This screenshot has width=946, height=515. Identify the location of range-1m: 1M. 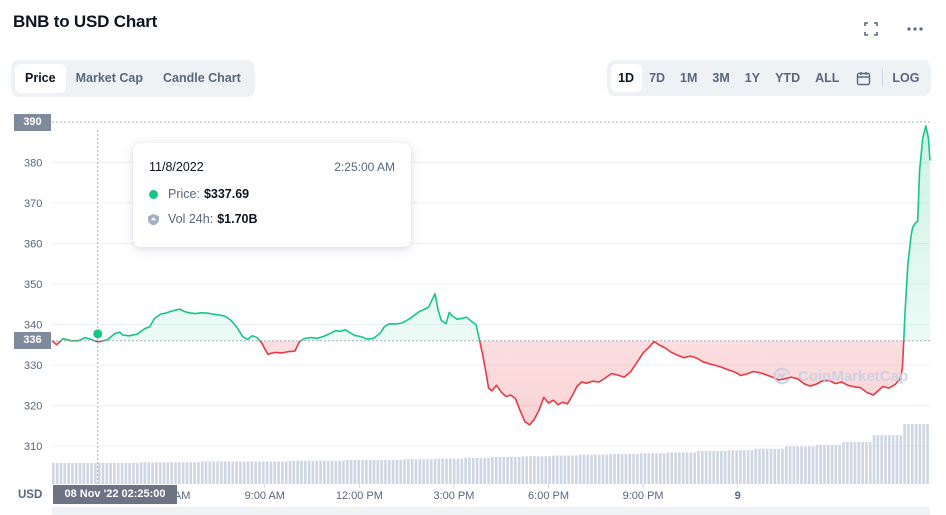
(689, 78).